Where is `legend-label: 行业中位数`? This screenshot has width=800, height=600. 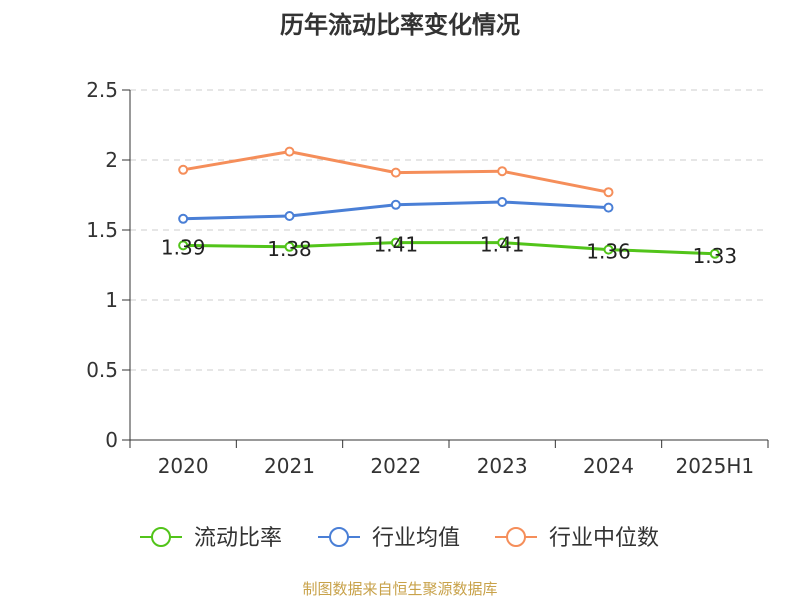 legend-label: 行业中位数 is located at coordinates (604, 538).